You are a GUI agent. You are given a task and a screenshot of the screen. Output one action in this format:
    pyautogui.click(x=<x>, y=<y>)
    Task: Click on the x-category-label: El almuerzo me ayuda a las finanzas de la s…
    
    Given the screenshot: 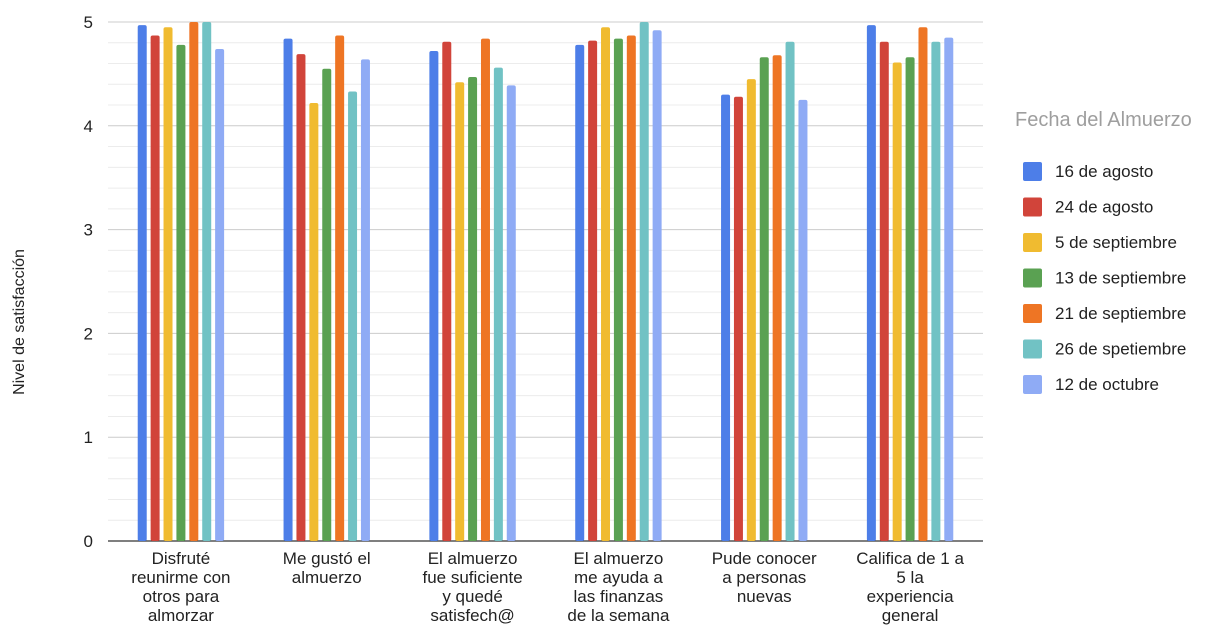 What is the action you would take?
    pyautogui.click(x=618, y=587)
    